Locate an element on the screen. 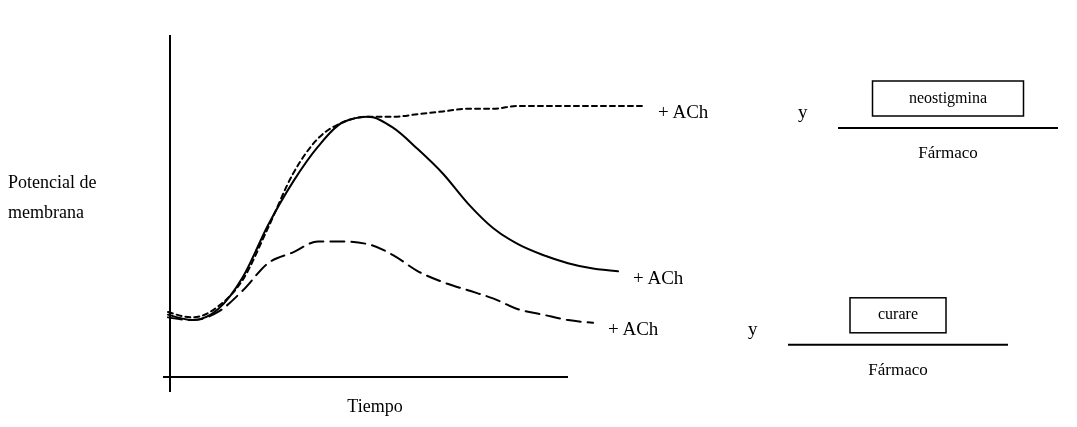  x-axis-title: Tiempo is located at coordinates (375, 406).